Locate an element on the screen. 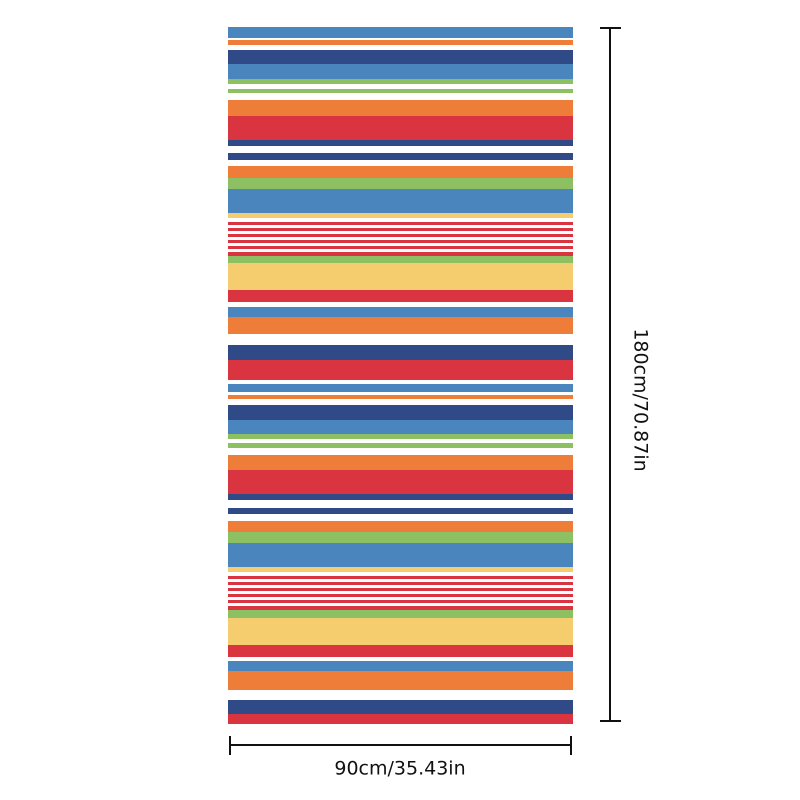 The width and height of the screenshot is (800, 800). width-dimension: 90cm/35.43in is located at coordinates (400, 758).